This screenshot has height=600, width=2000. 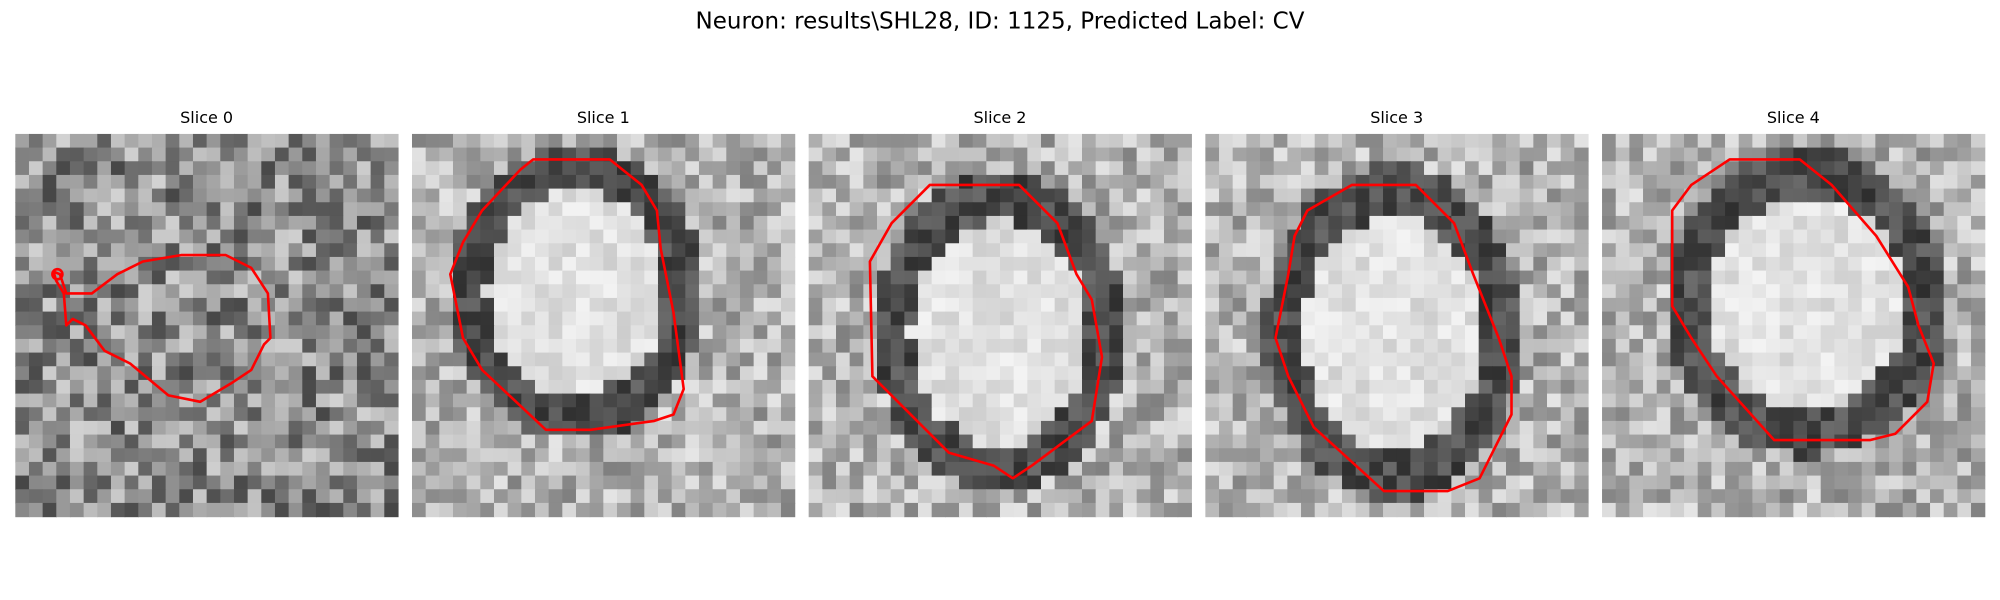 What do you see at coordinates (1000, 117) in the screenshot?
I see `panel-title: Slice 2` at bounding box center [1000, 117].